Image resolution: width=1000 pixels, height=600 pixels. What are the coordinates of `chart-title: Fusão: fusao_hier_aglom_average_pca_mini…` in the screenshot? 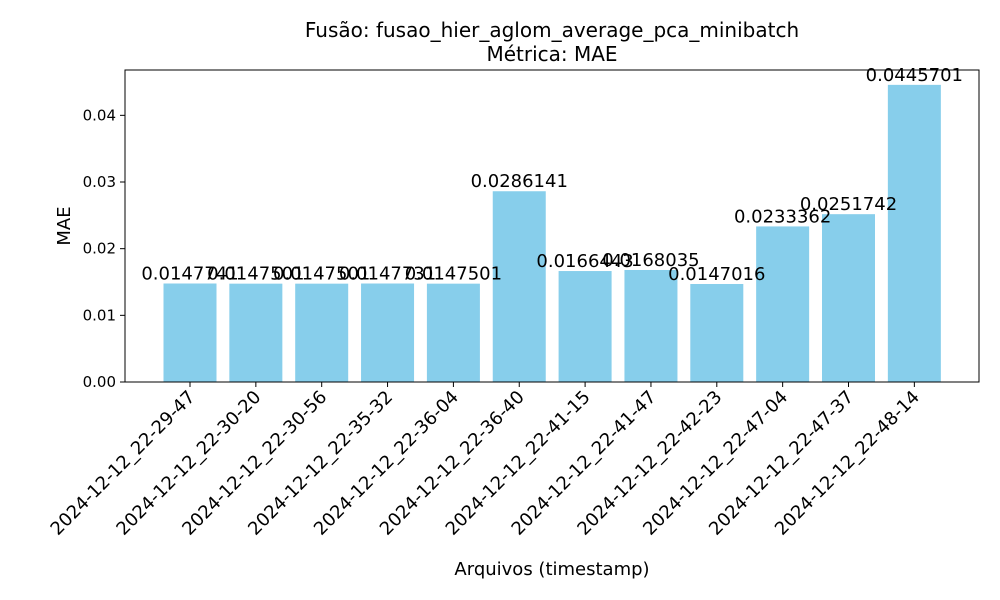 It's located at (552, 30).